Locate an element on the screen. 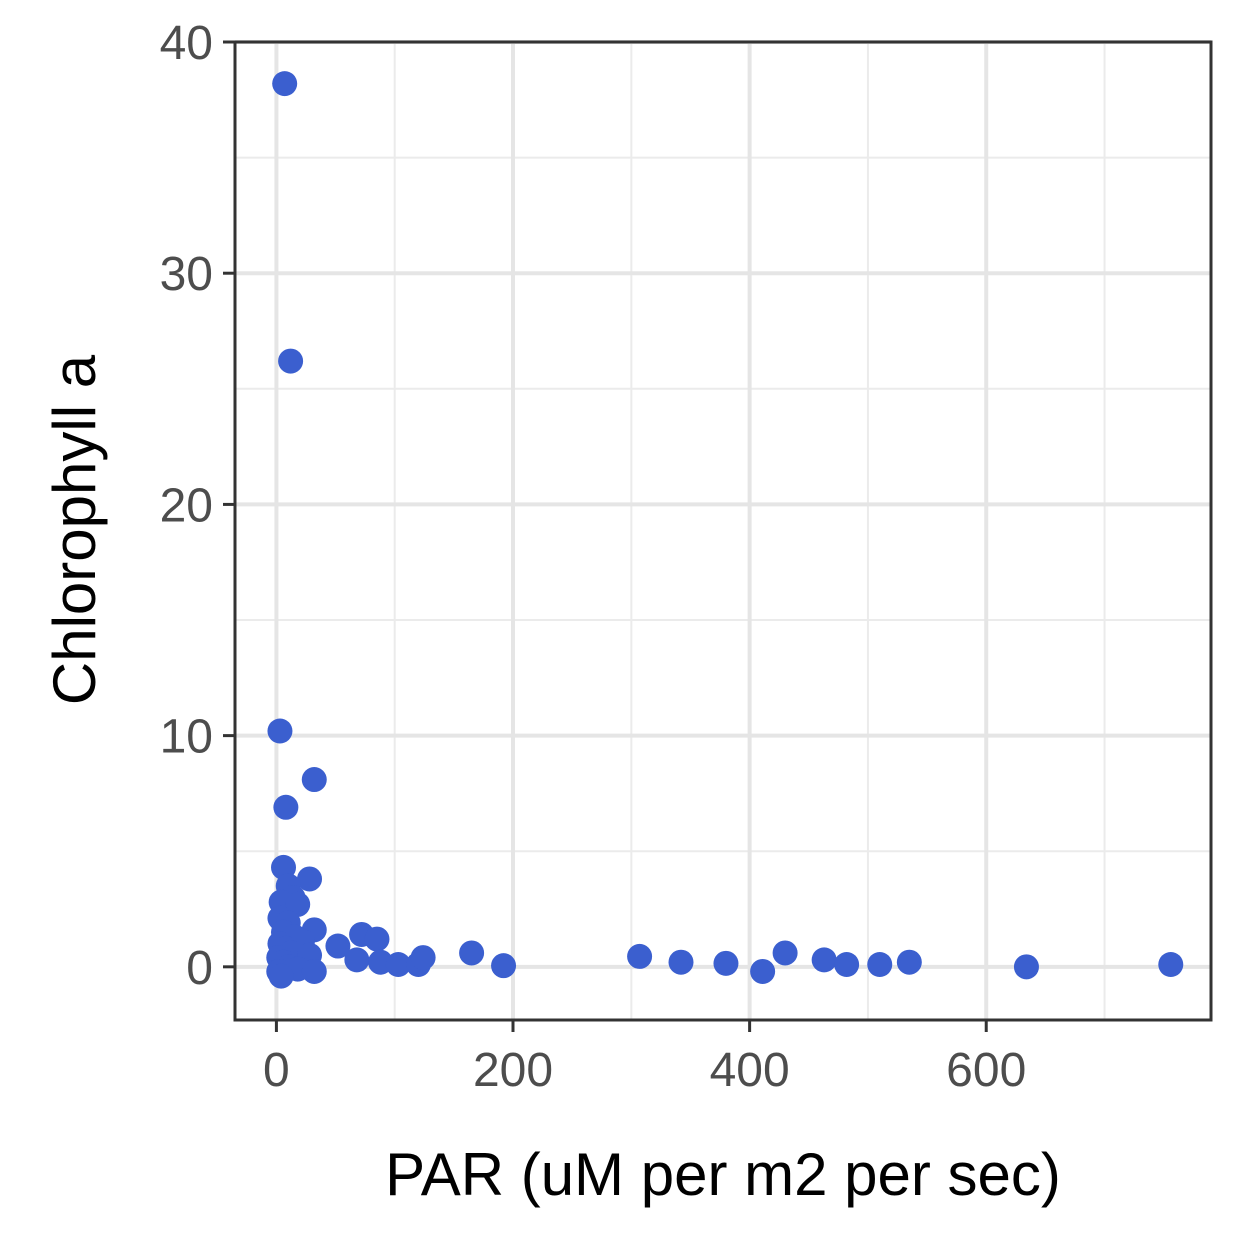  x-axis-title: PAR (uM per m2 per sec) is located at coordinates (723, 1174).